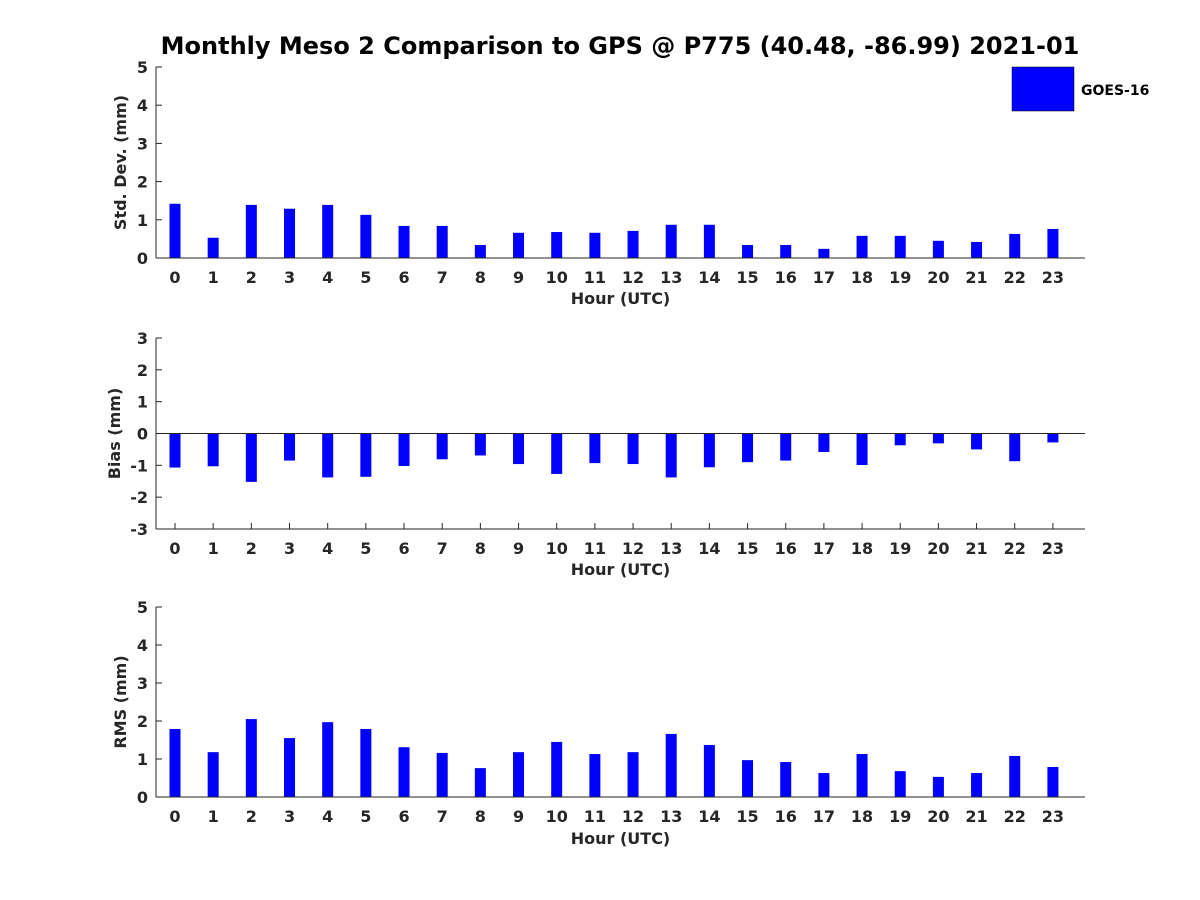 The image size is (1200, 900). Describe the element at coordinates (442, 548) in the screenshot. I see `bias-xtick-label: 7` at that location.